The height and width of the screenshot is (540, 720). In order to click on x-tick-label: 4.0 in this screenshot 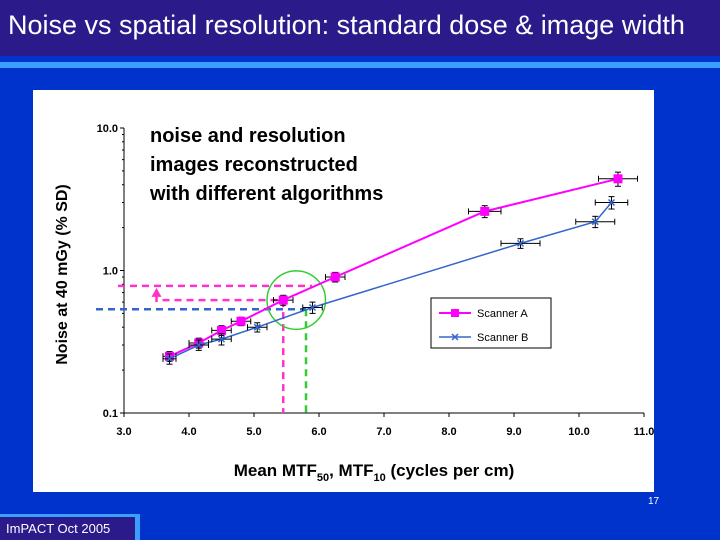, I will do `click(188, 432)`.